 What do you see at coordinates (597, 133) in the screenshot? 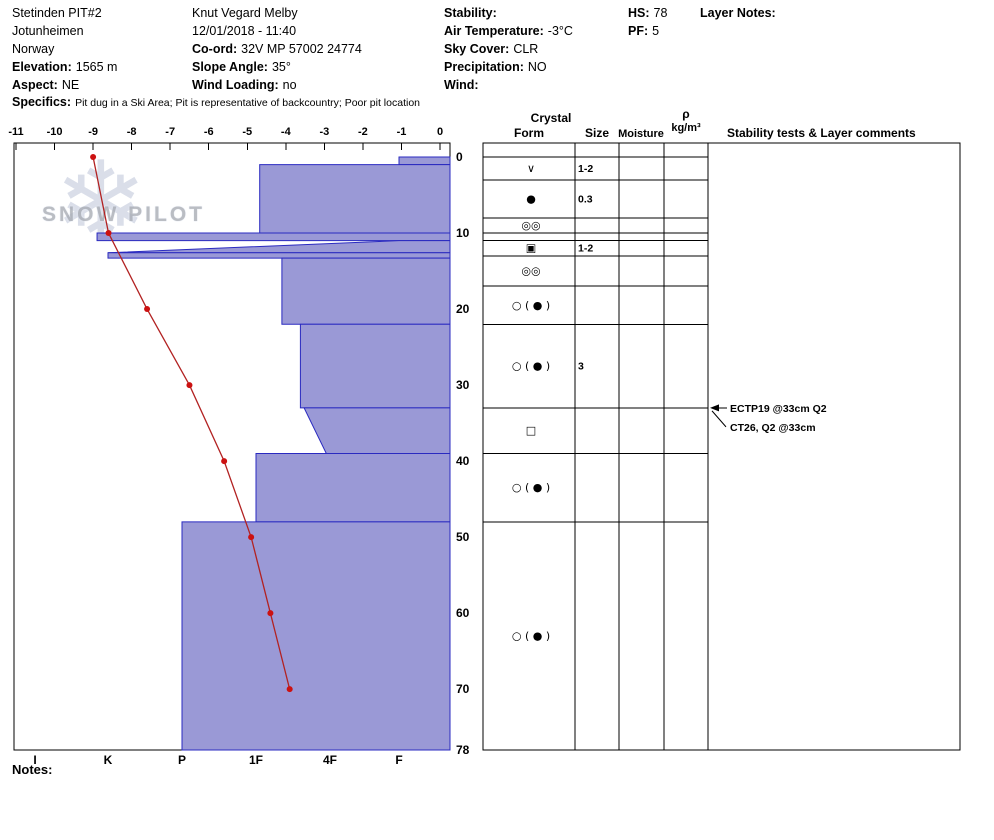
I see `svg-text: Size` at bounding box center [597, 133].